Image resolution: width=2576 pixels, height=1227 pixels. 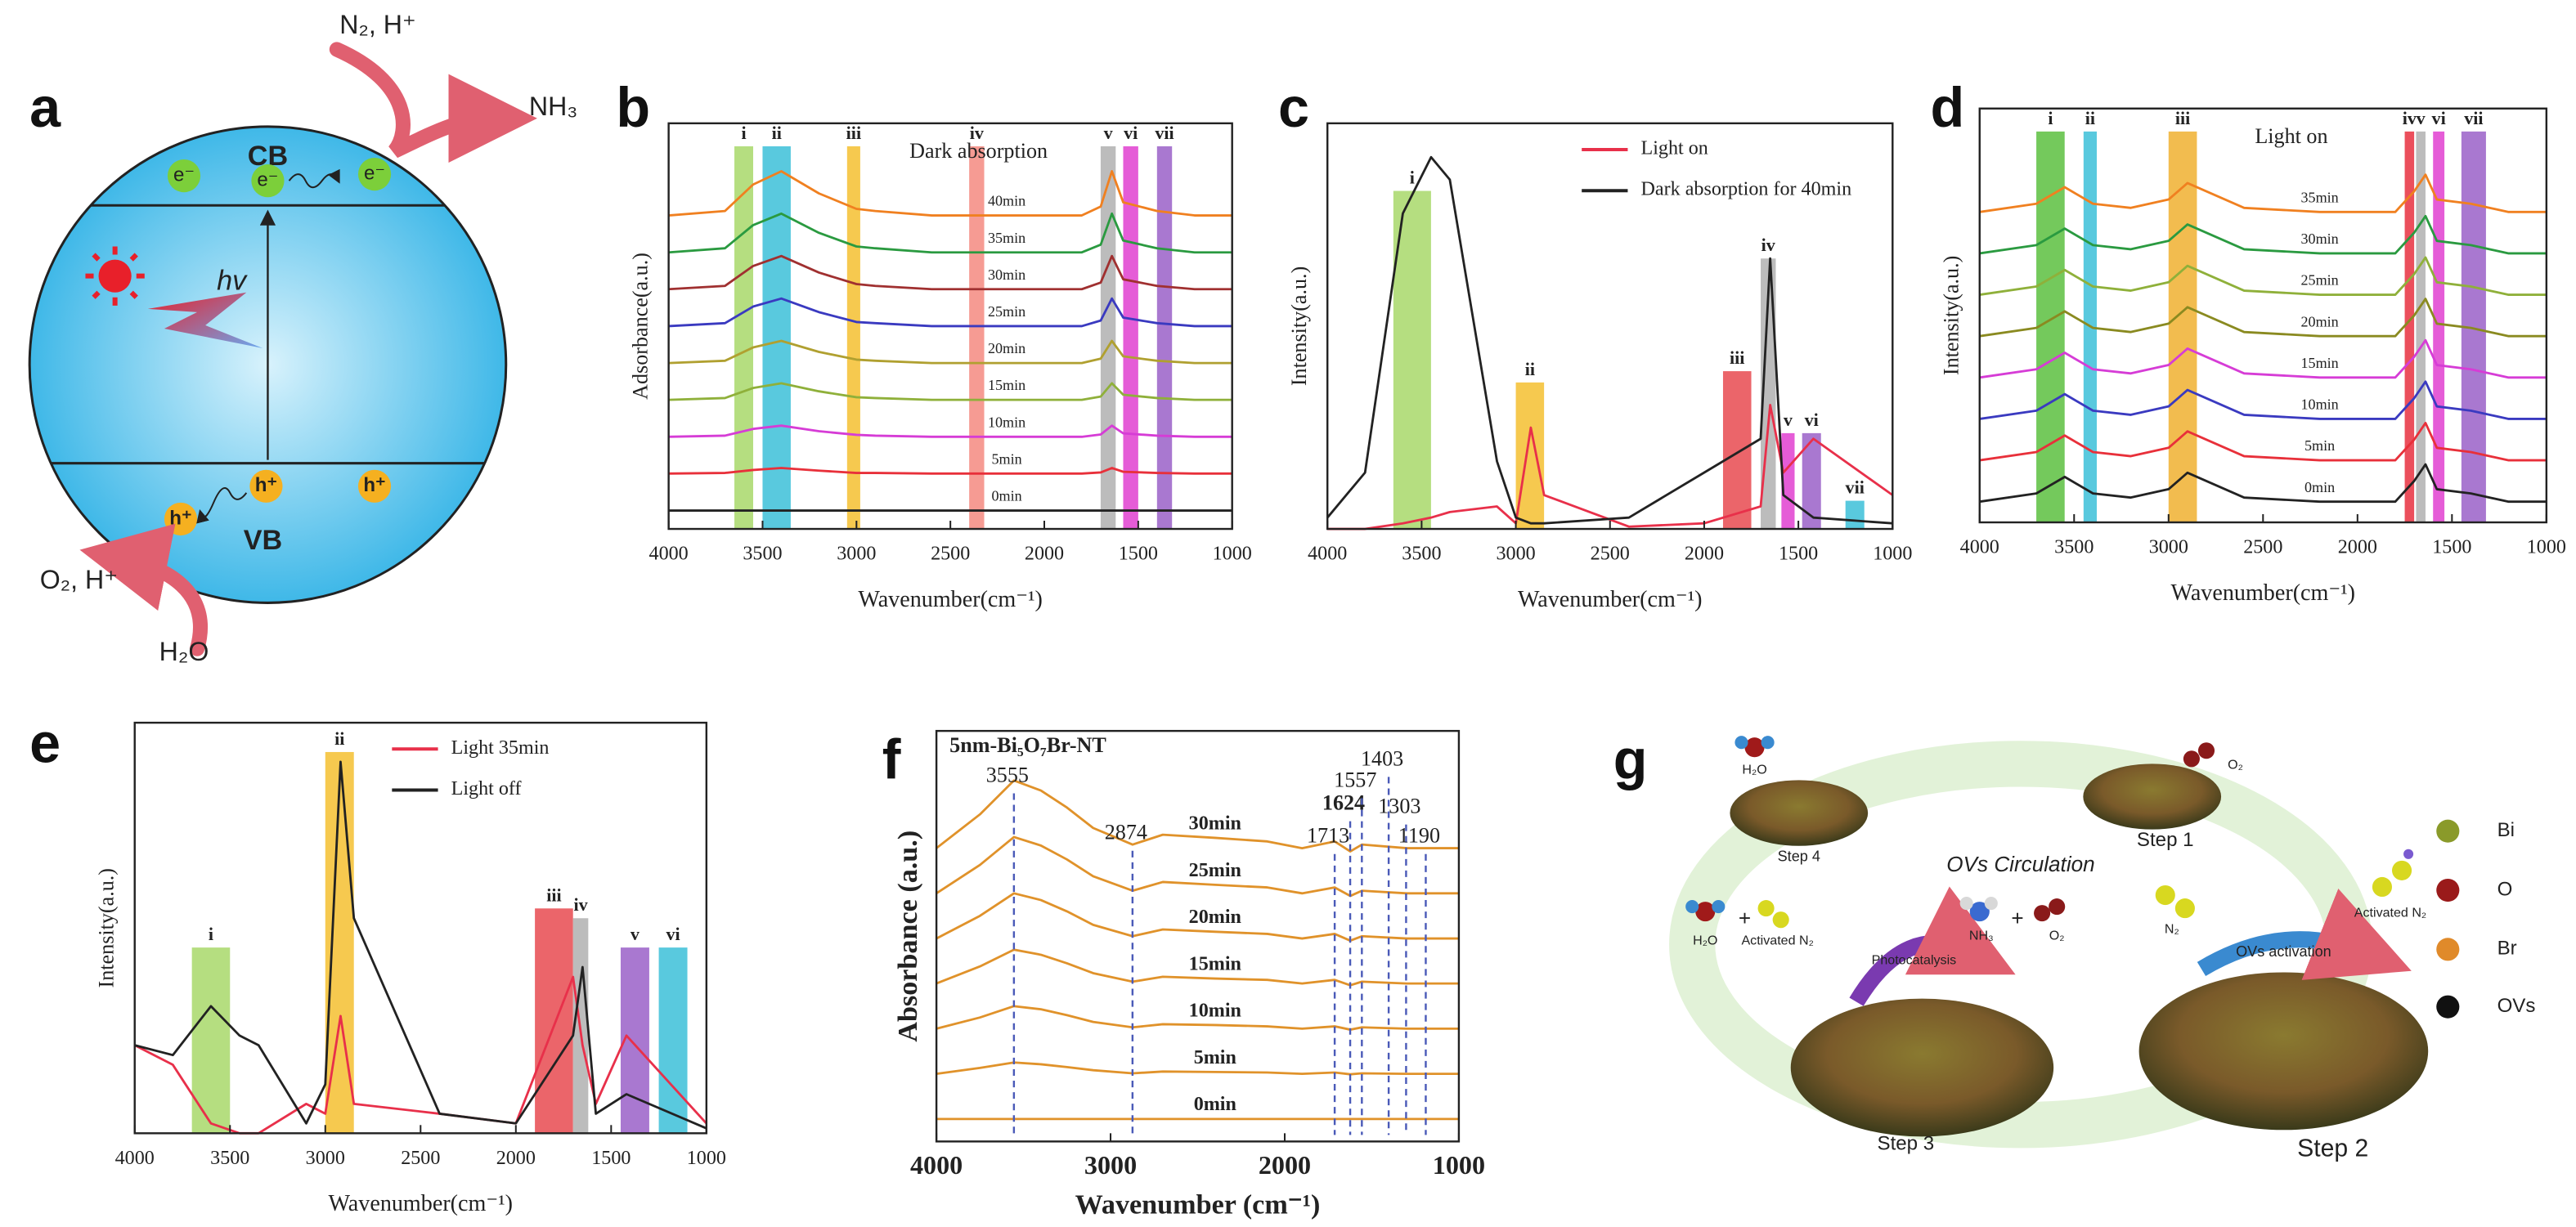 What do you see at coordinates (487, 788) in the screenshot?
I see `legend-label: Light off` at bounding box center [487, 788].